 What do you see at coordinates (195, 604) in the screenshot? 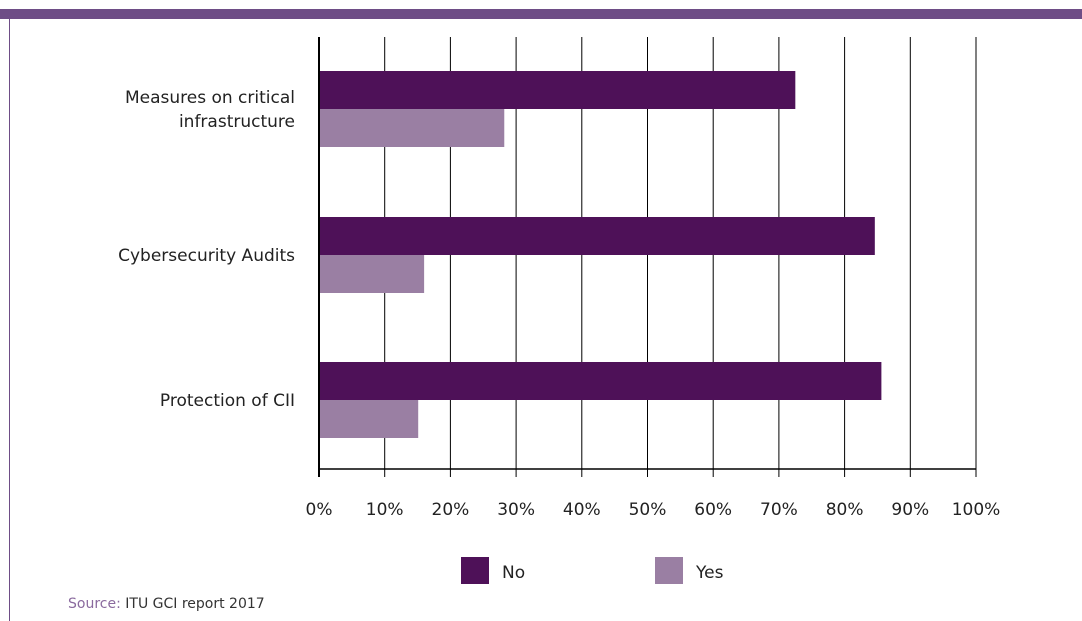
I see `source-text: ITU GCI report 2017` at bounding box center [195, 604].